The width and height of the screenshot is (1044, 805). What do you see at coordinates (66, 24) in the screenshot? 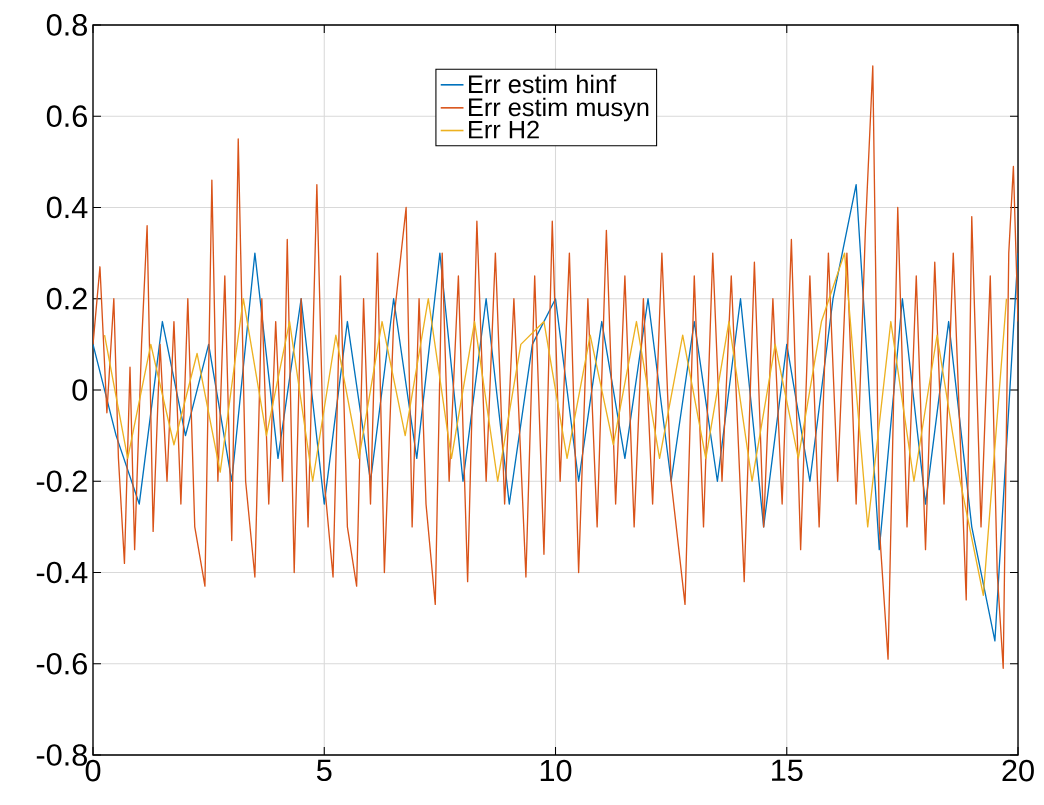
I see `y-tick-label: 0.8` at bounding box center [66, 24].